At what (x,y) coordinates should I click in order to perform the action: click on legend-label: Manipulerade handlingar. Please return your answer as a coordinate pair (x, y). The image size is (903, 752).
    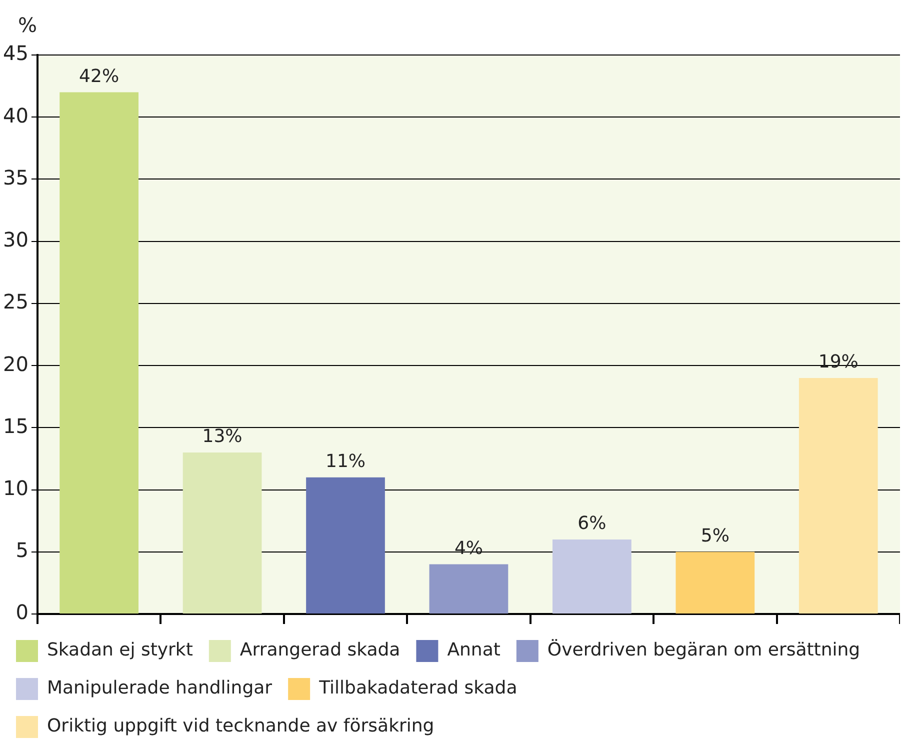
    Looking at the image, I should click on (160, 688).